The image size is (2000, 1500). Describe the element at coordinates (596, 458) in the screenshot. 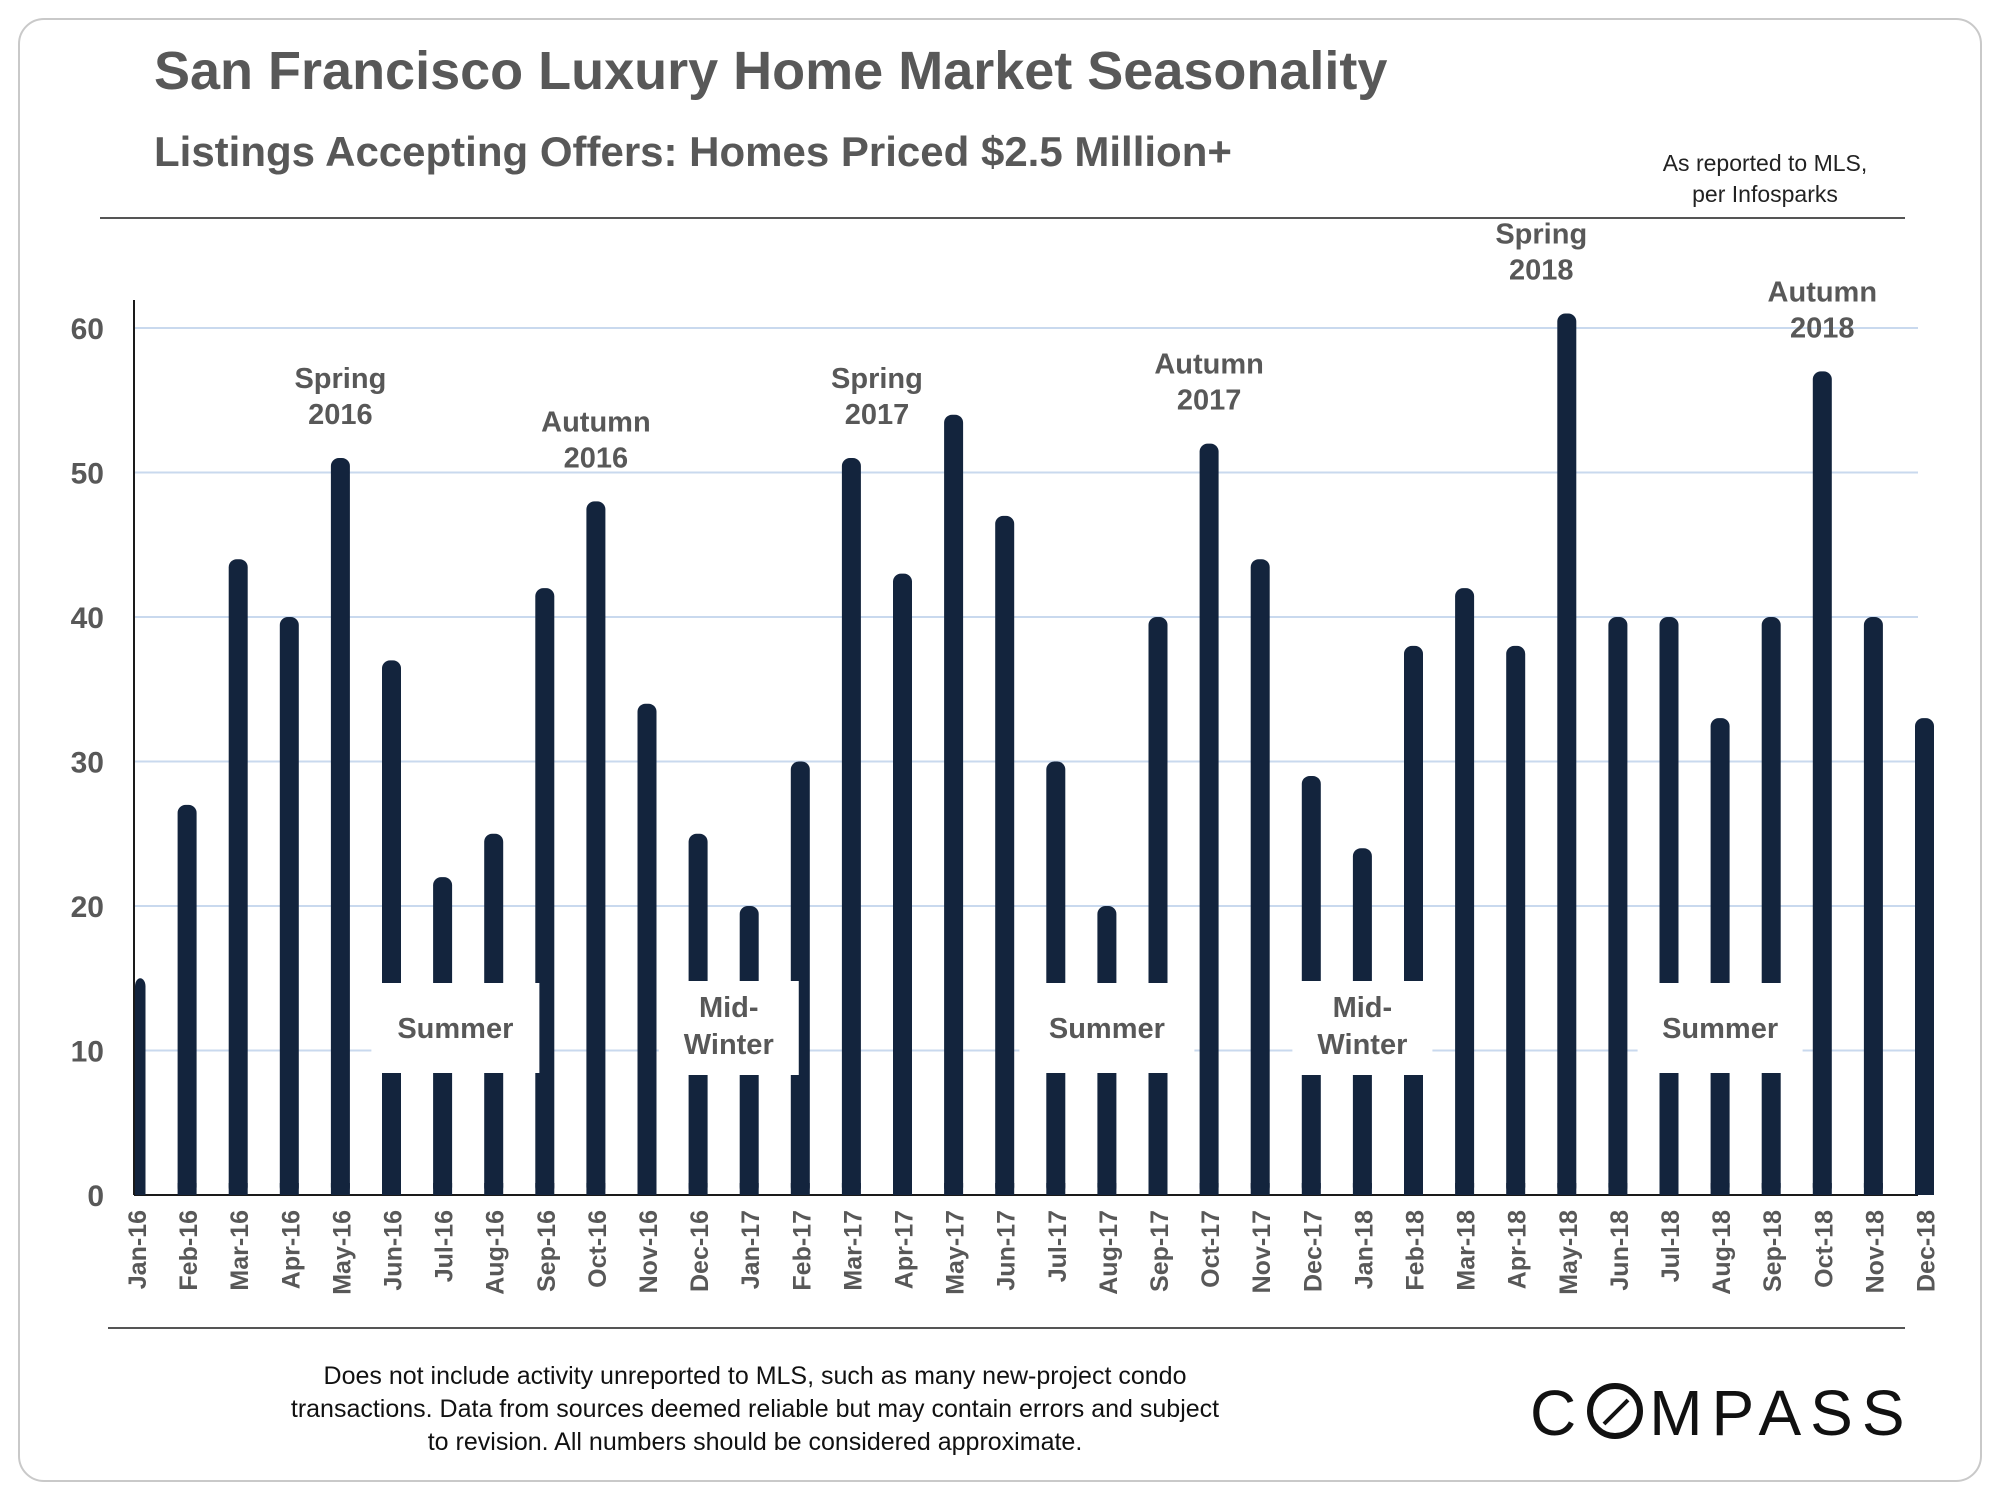

I see `season-peak-label: 2016` at that location.